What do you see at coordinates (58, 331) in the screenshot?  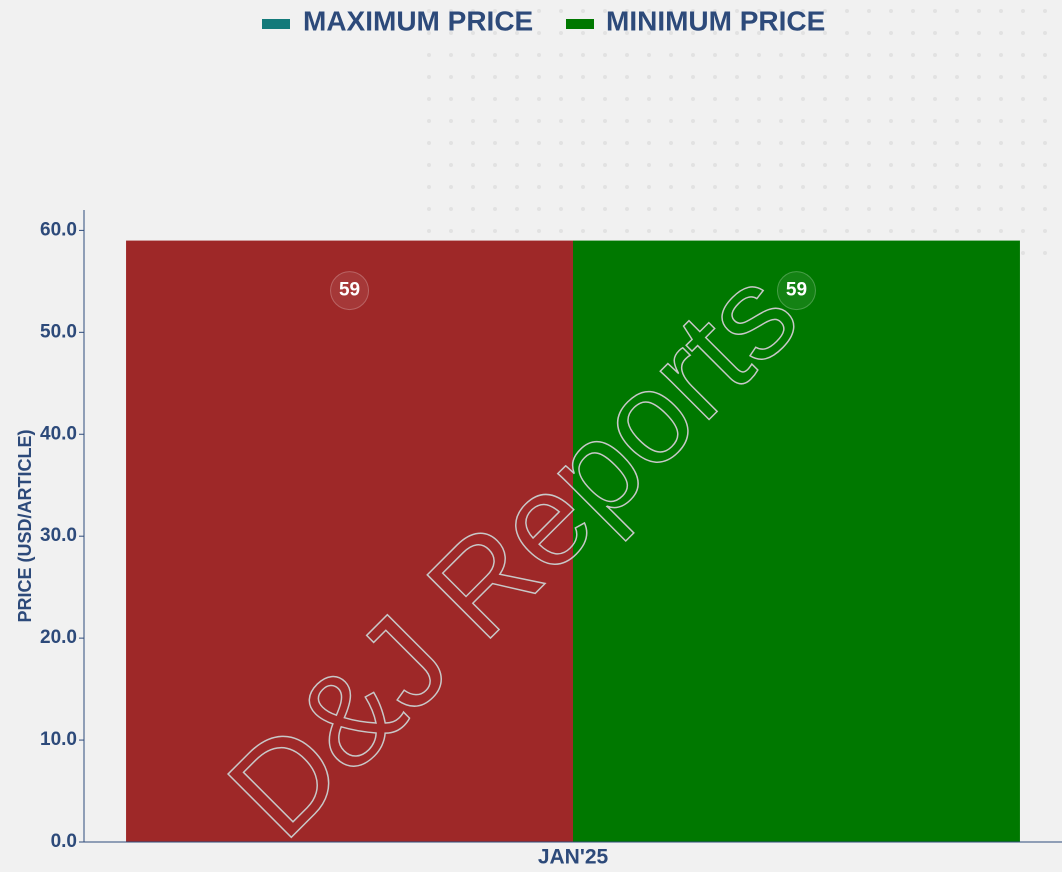 I see `y-tick-label: 50.0` at bounding box center [58, 331].